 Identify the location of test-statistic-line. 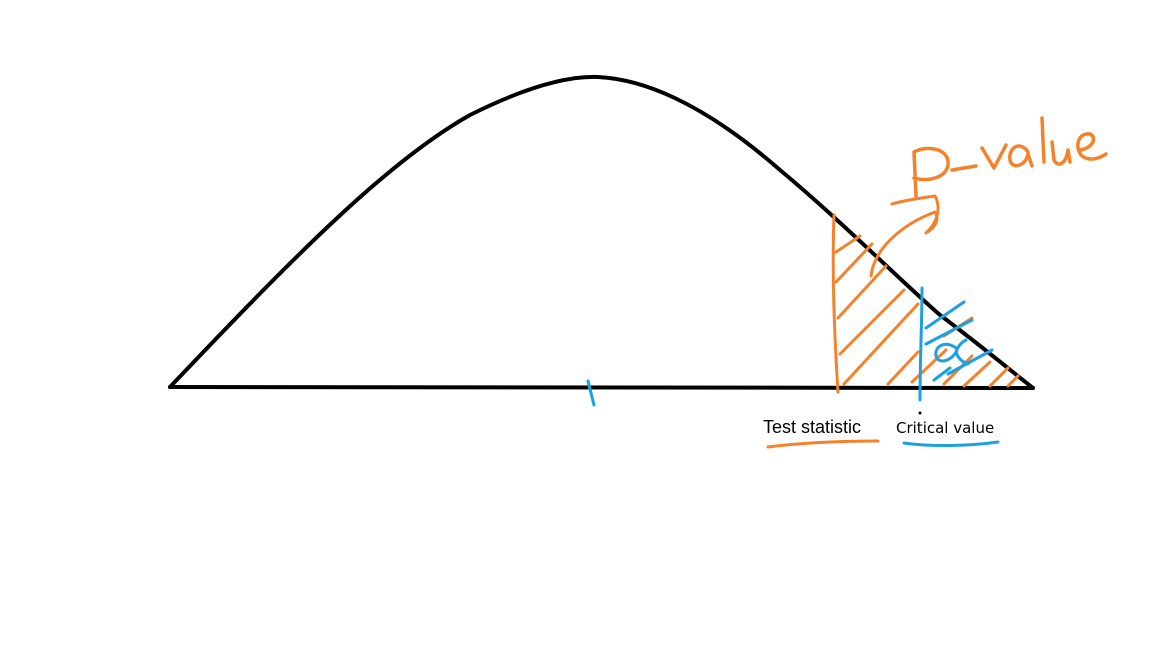
(835, 303).